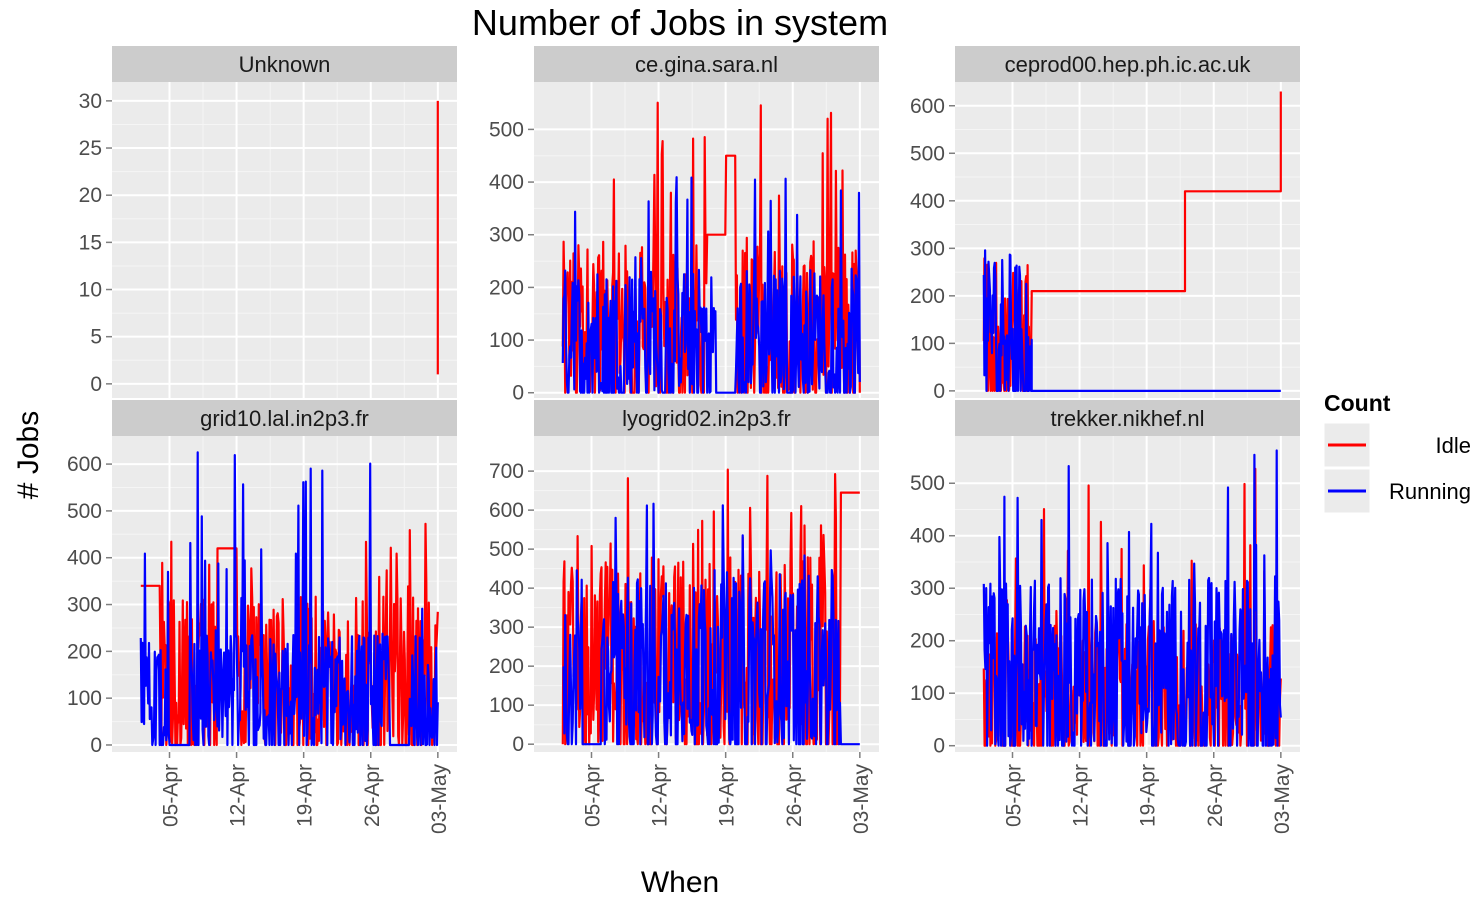 The image size is (1477, 898). I want to click on y-tick-label: 20, so click(90, 195).